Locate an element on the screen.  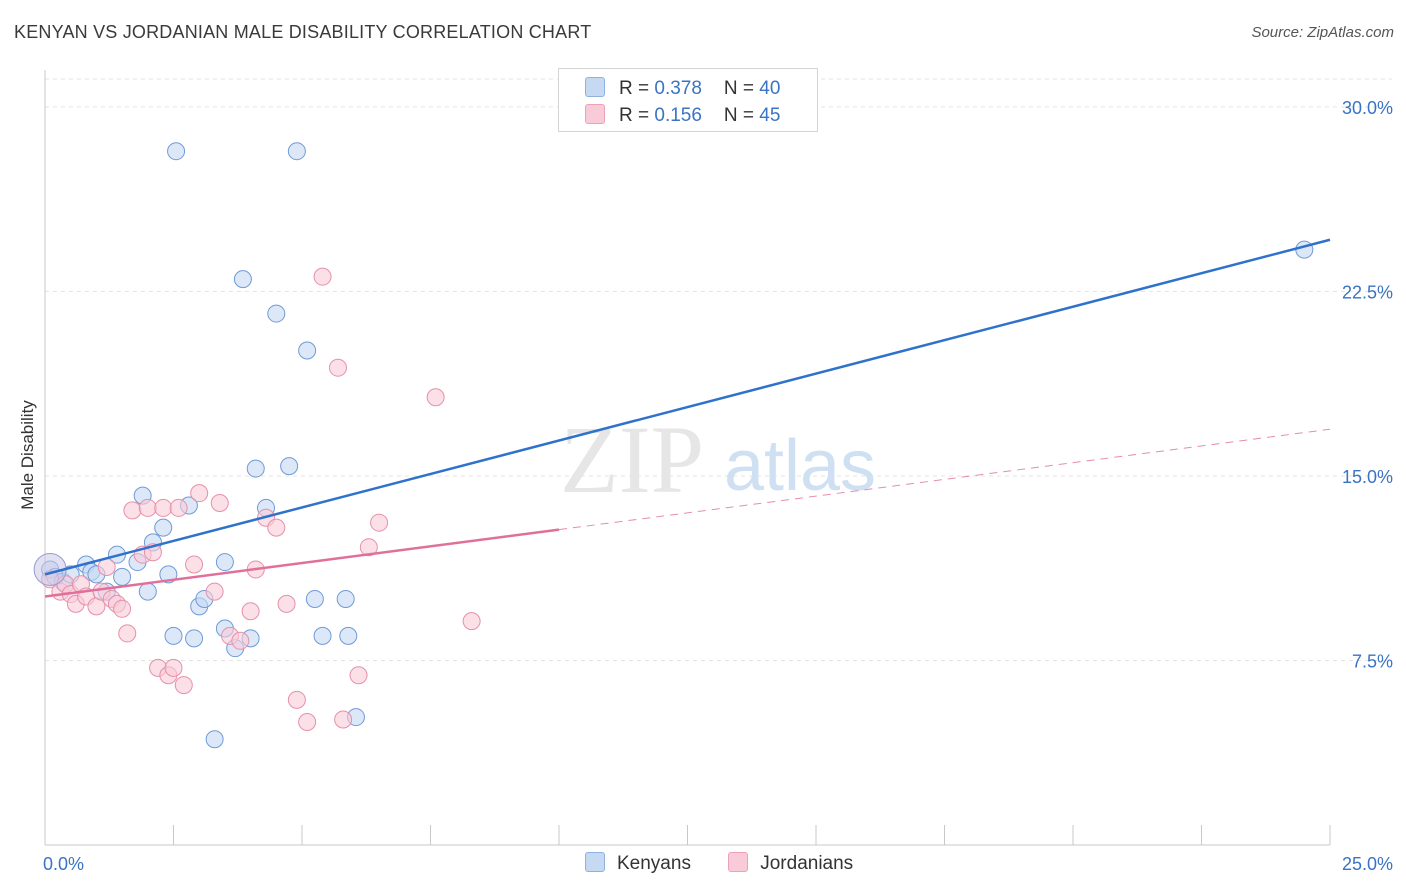
legend-item-jordanians: Jordanians is located at coordinates (790, 863).